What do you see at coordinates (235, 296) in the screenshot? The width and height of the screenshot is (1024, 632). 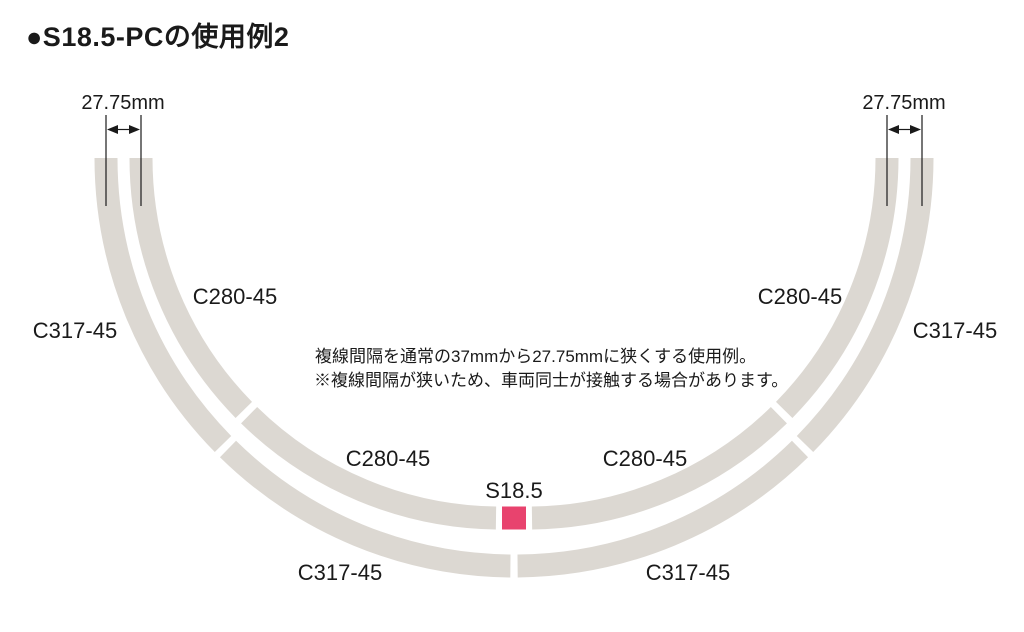 I see `label-inner-upper-left: C280-45` at bounding box center [235, 296].